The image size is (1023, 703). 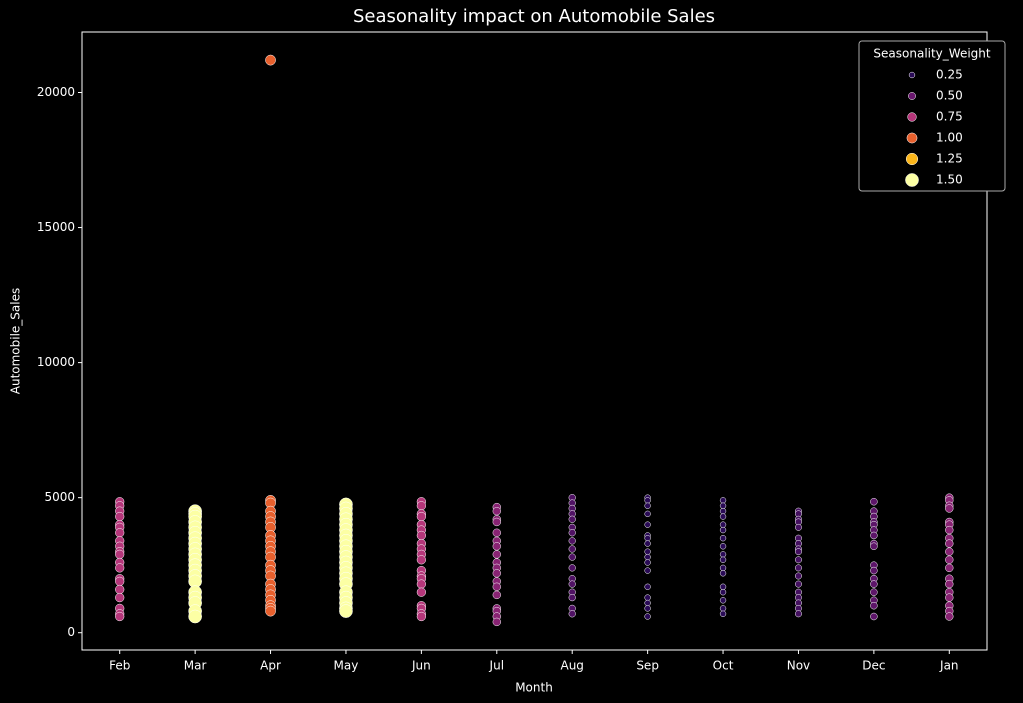 I want to click on x-tick-label: May, so click(x=346, y=666).